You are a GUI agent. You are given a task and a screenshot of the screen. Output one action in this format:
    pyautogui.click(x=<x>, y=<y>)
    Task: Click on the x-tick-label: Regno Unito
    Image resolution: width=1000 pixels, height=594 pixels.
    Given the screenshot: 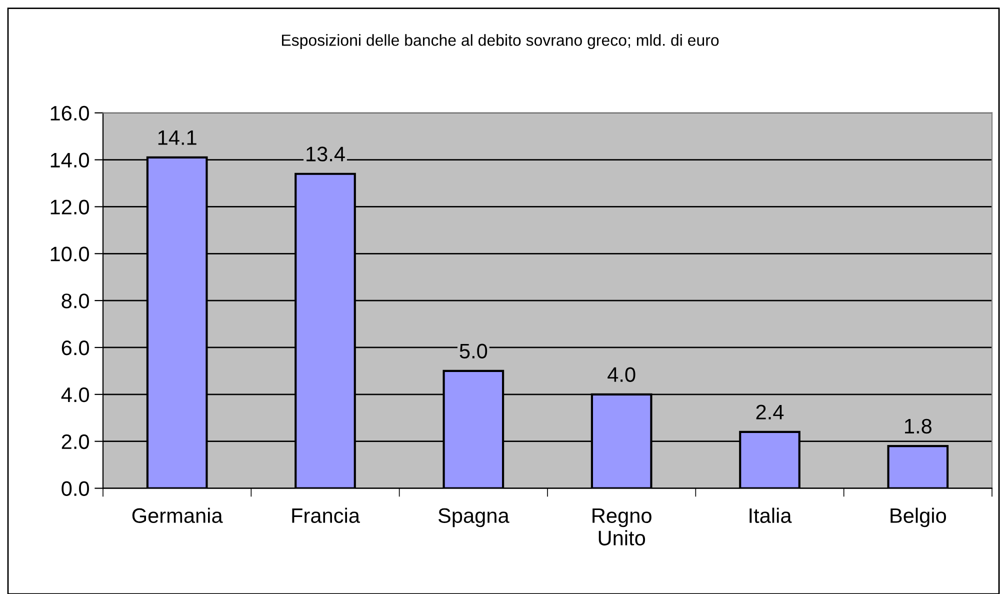 What is the action you would take?
    pyautogui.click(x=622, y=527)
    